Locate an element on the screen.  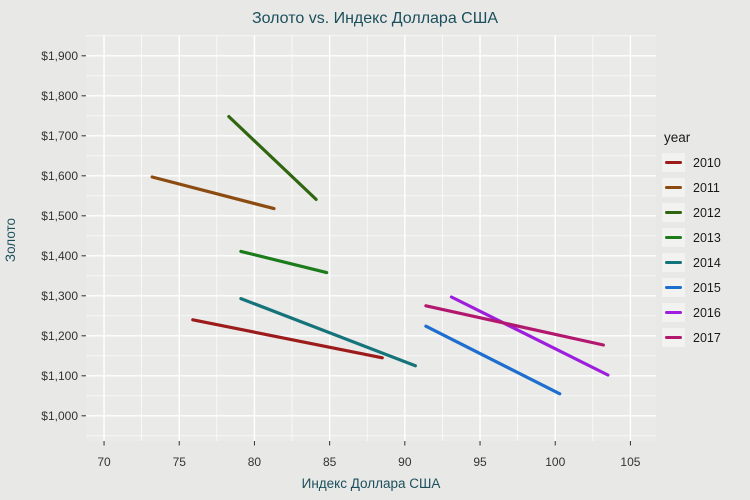
legend-key-2014 is located at coordinates (673, 262).